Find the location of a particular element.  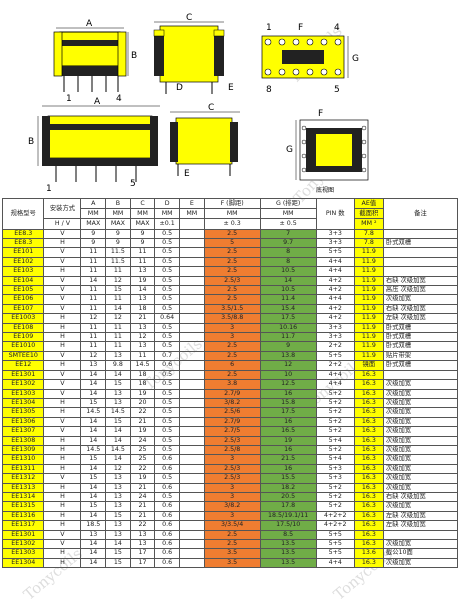

cell-remark: 高压 次级加宽 is located at coordinates (420, 290).